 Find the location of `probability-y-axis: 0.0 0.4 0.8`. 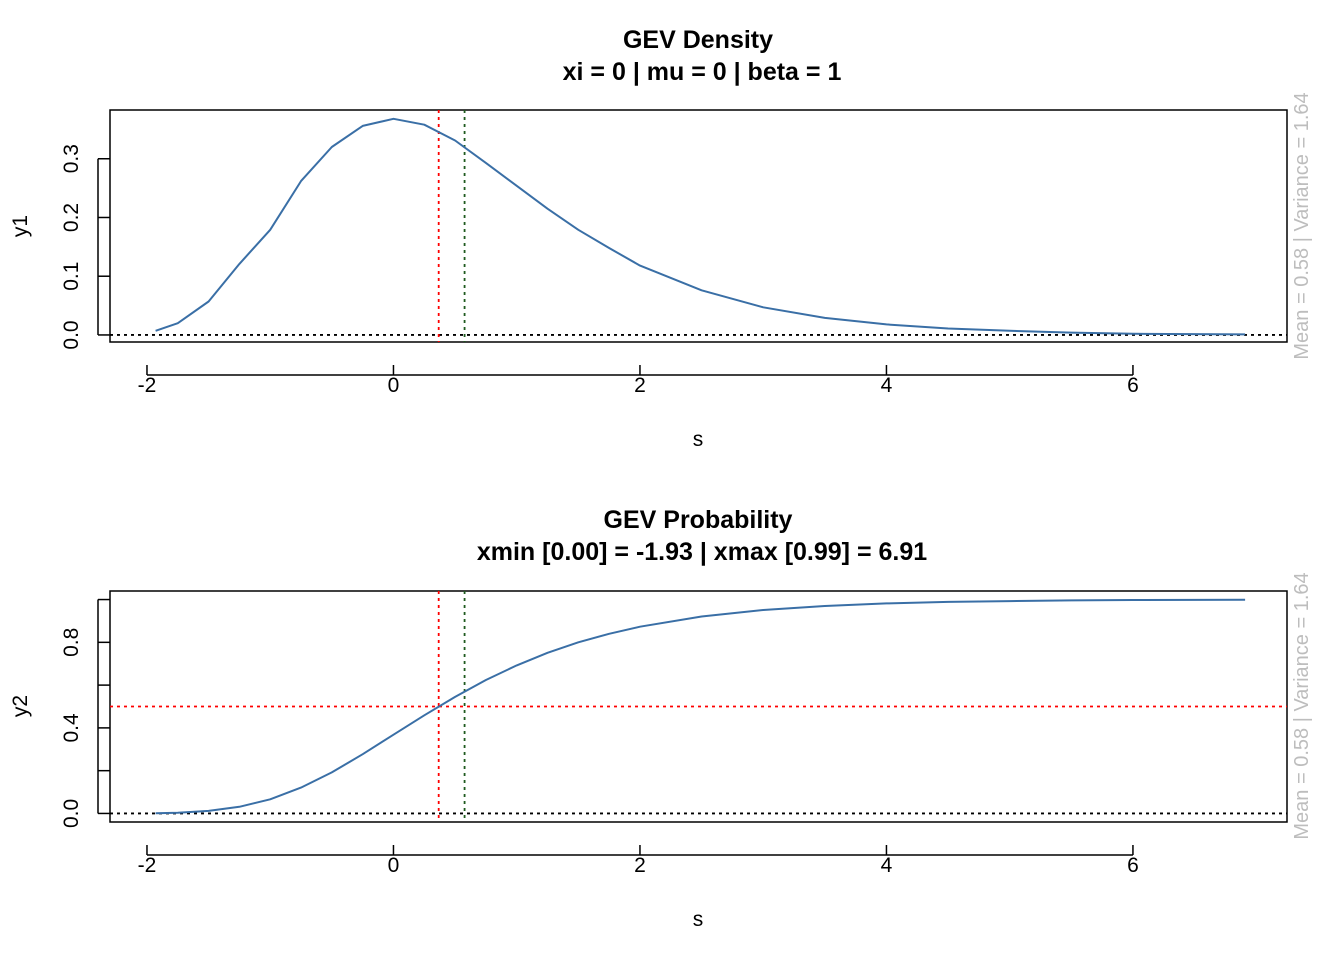

probability-y-axis: 0.0 0.4 0.8 is located at coordinates (85, 713).